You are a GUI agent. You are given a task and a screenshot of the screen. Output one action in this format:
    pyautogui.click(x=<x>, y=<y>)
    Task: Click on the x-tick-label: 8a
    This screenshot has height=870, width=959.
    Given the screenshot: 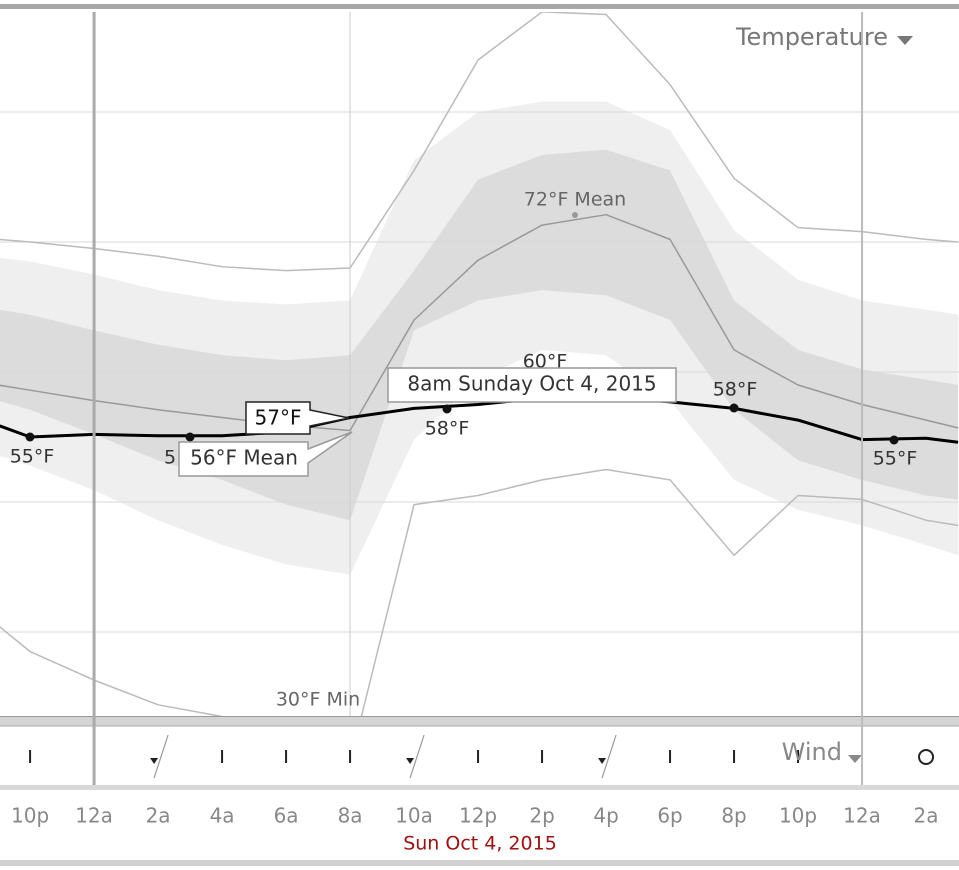 What is the action you would take?
    pyautogui.click(x=350, y=816)
    